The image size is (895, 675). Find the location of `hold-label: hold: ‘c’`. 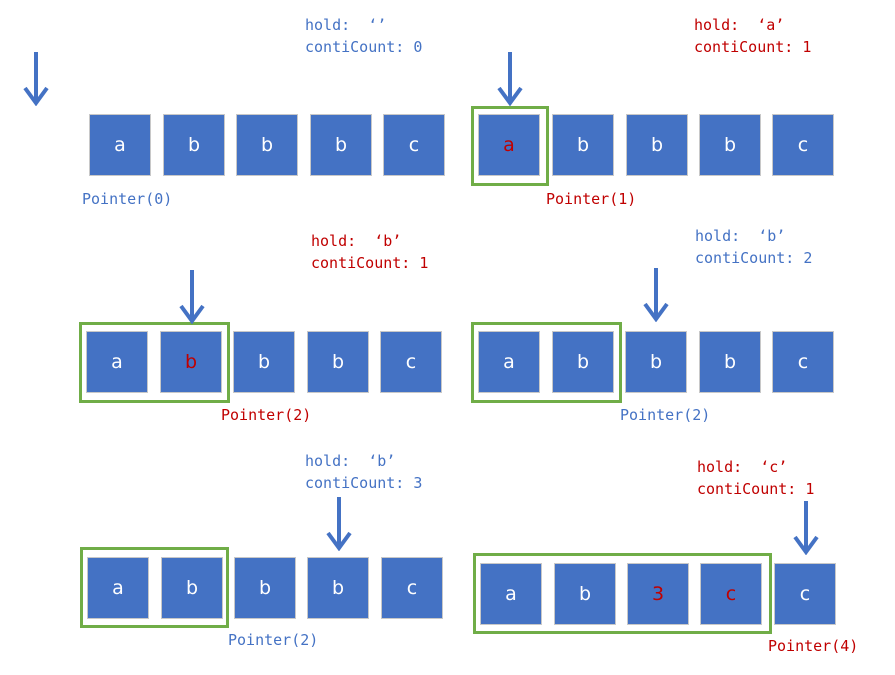

hold-label: hold: ‘c’ is located at coordinates (742, 467).